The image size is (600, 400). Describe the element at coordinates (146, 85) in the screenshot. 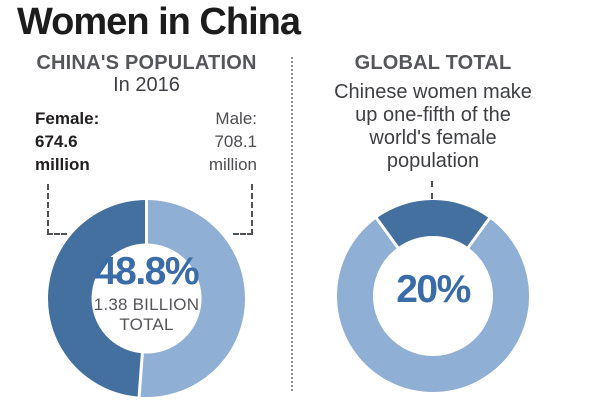

I see `left-panel-subheading: In 2016` at that location.